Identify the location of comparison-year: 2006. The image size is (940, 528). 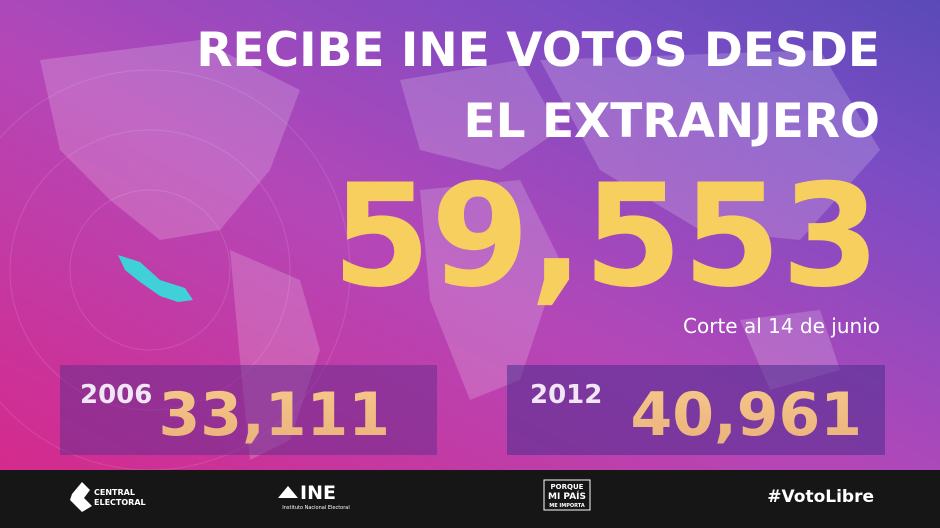
(116, 395).